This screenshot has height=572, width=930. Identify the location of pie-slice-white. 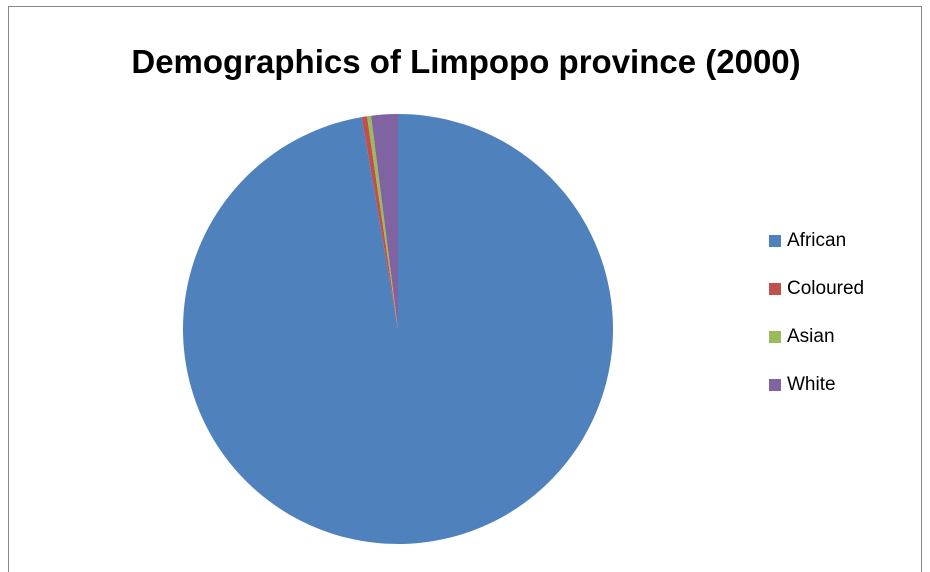
(384, 221).